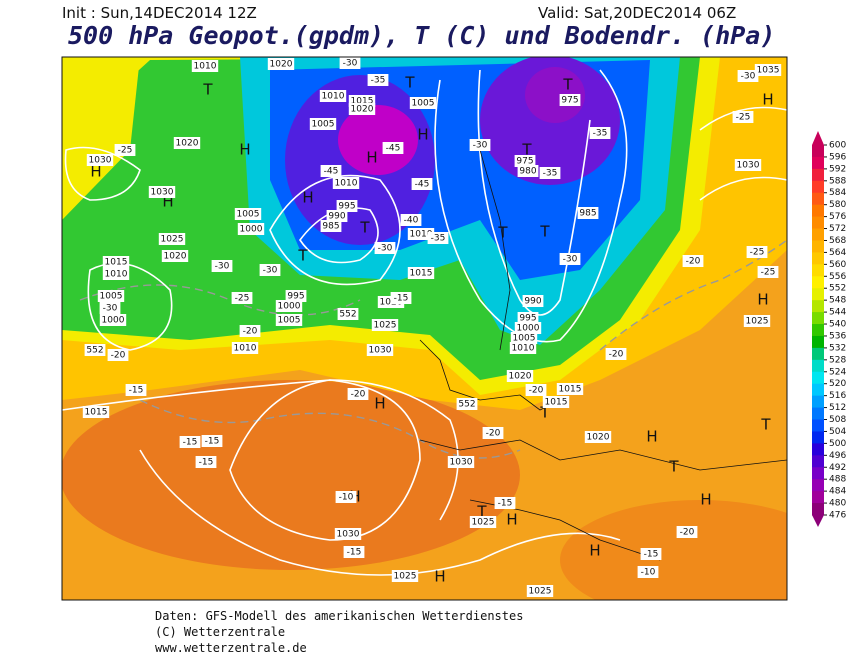  What do you see at coordinates (837, 480) in the screenshot?
I see `colorbar-label: 488` at bounding box center [837, 480].